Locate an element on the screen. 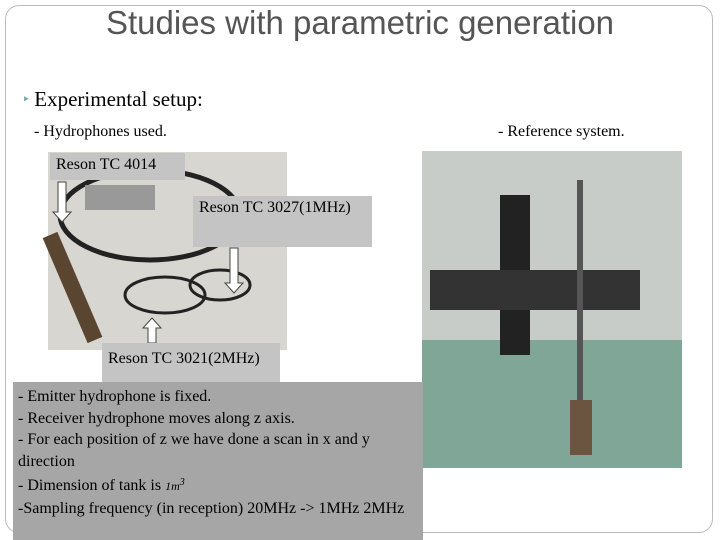 The height and width of the screenshot is (540, 720). label: Reson TC 3021(2MHz) is located at coordinates (191, 365).